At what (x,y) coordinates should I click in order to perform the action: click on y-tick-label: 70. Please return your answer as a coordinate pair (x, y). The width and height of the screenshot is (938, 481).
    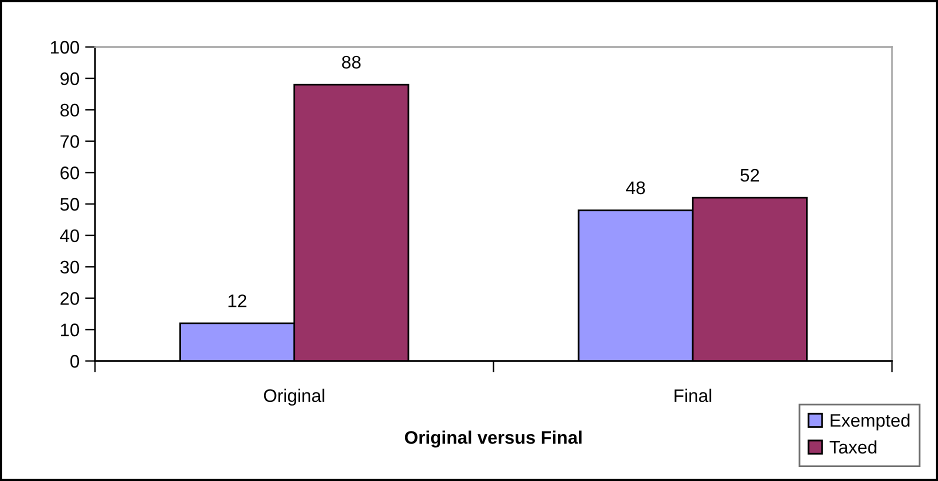
    Looking at the image, I should click on (70, 141).